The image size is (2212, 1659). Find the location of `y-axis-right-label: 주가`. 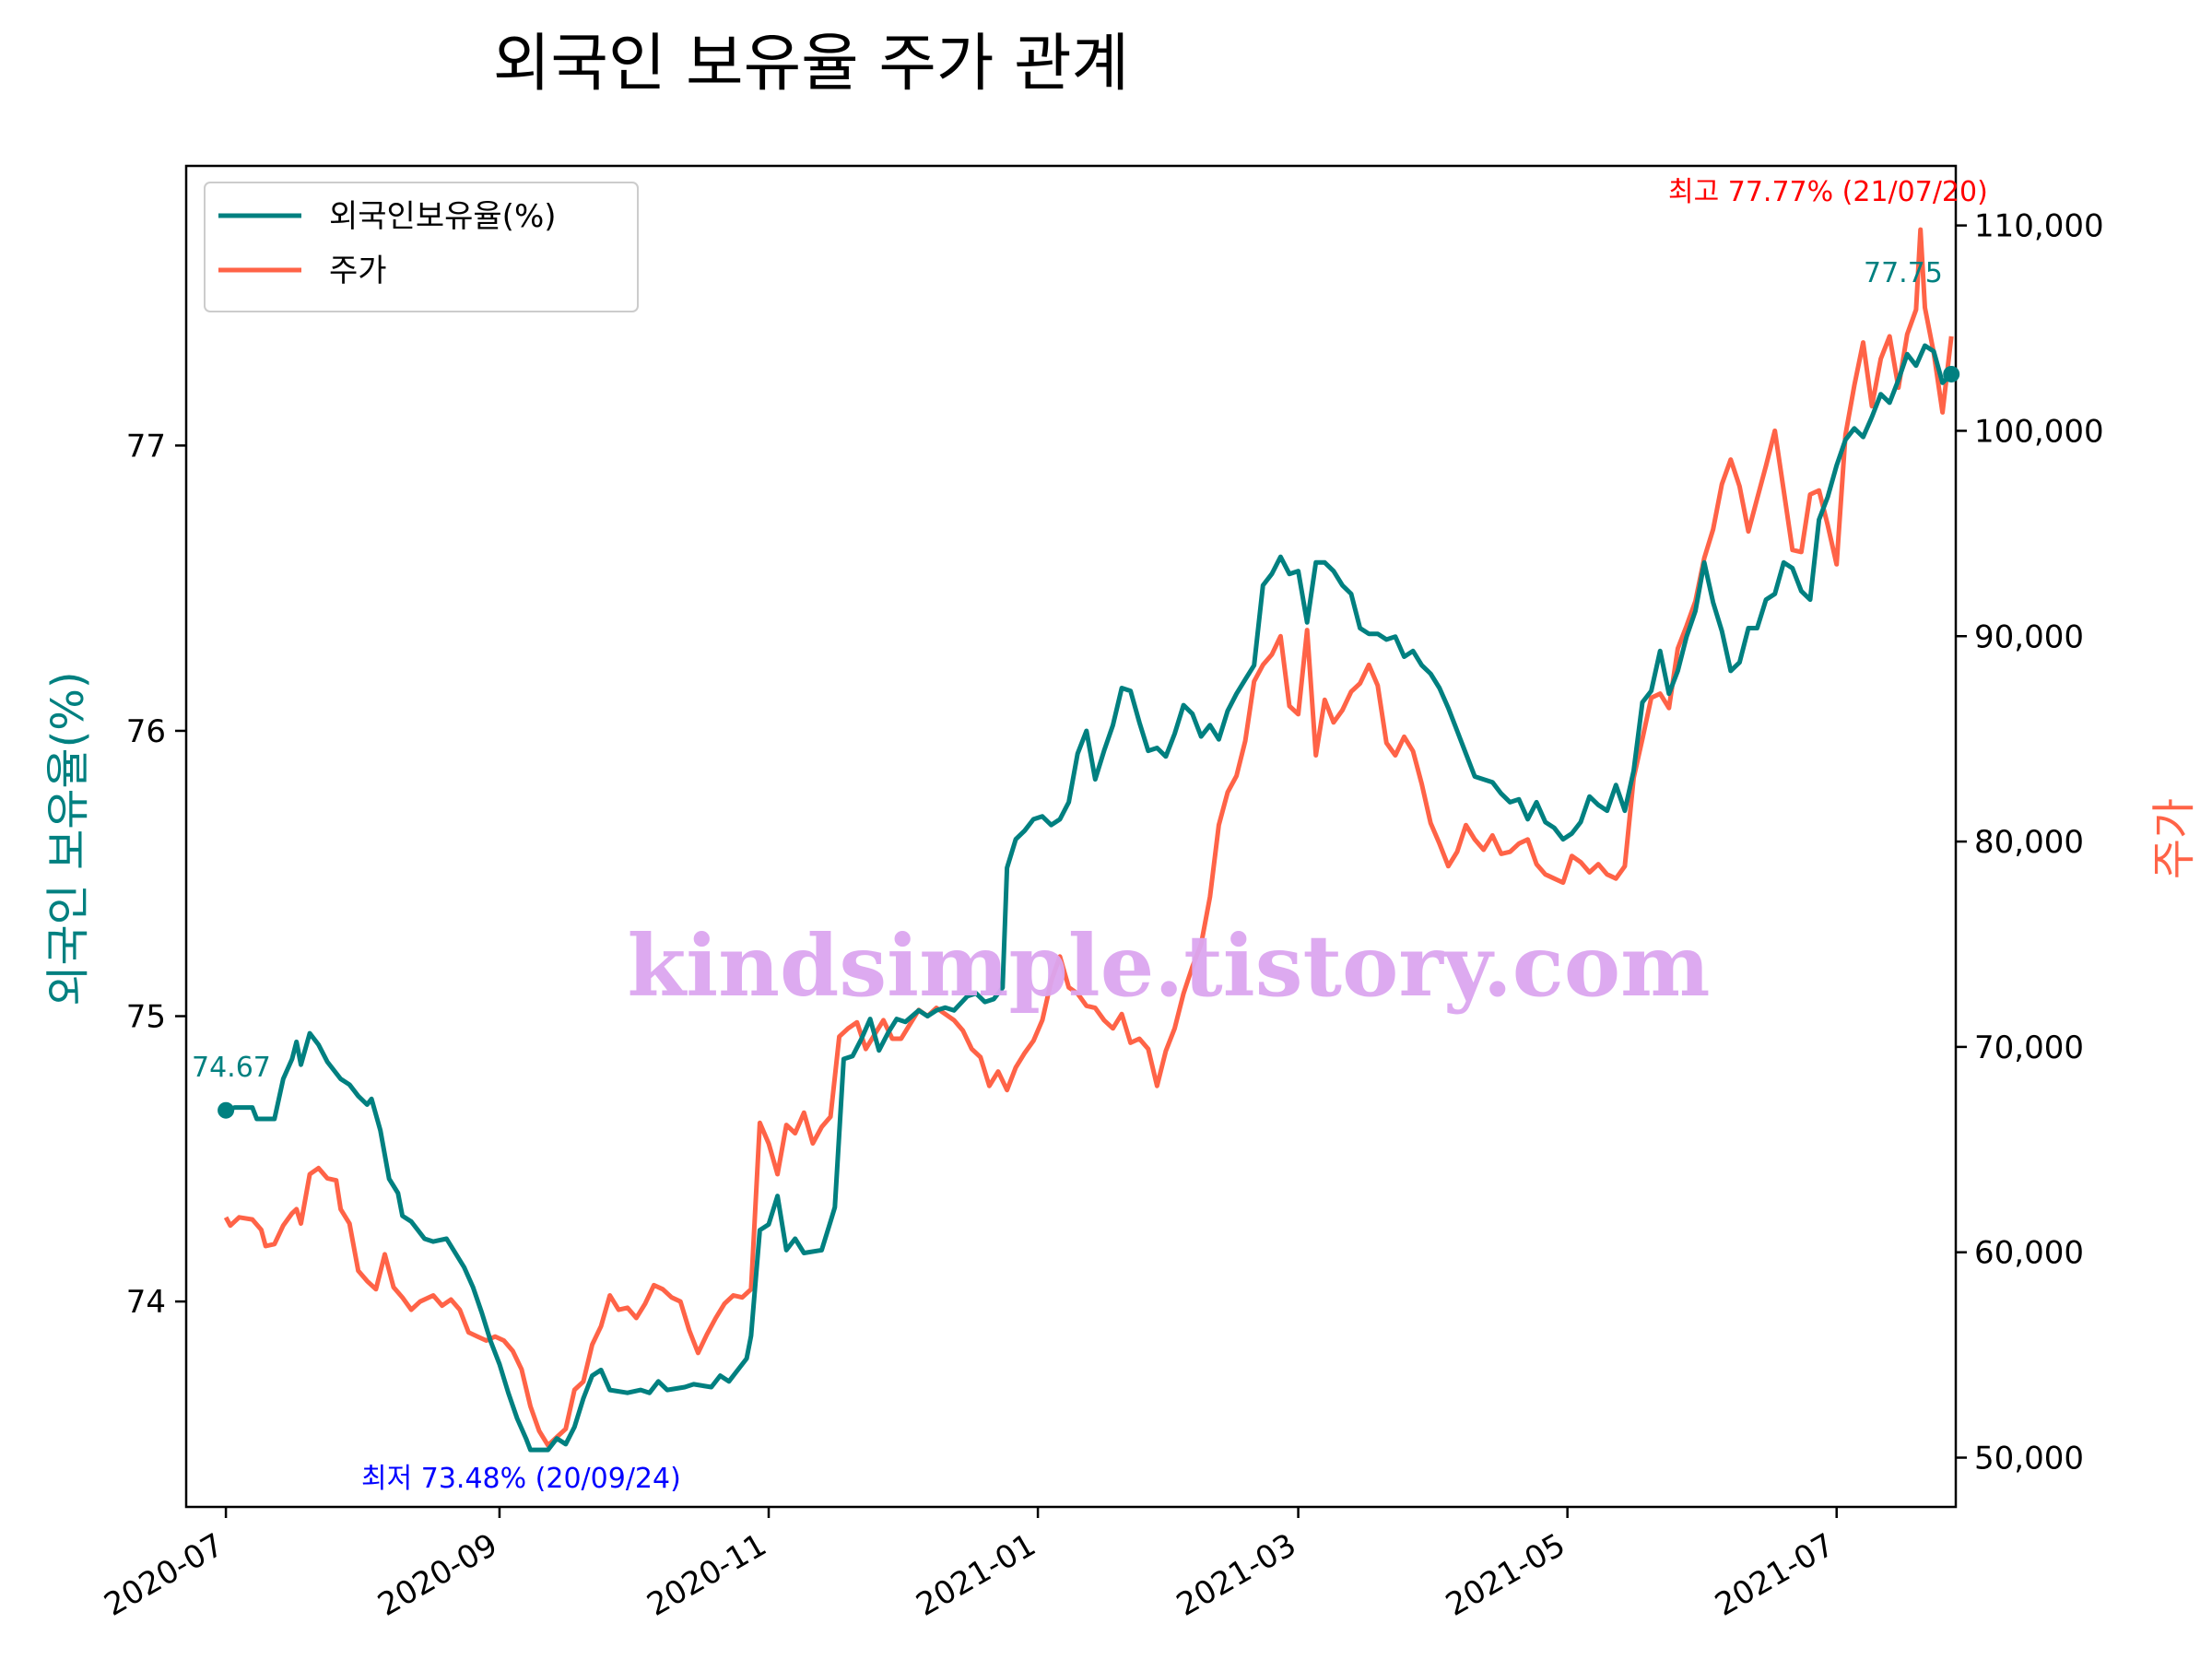

y-axis-right-label: 주가 is located at coordinates (2174, 838).